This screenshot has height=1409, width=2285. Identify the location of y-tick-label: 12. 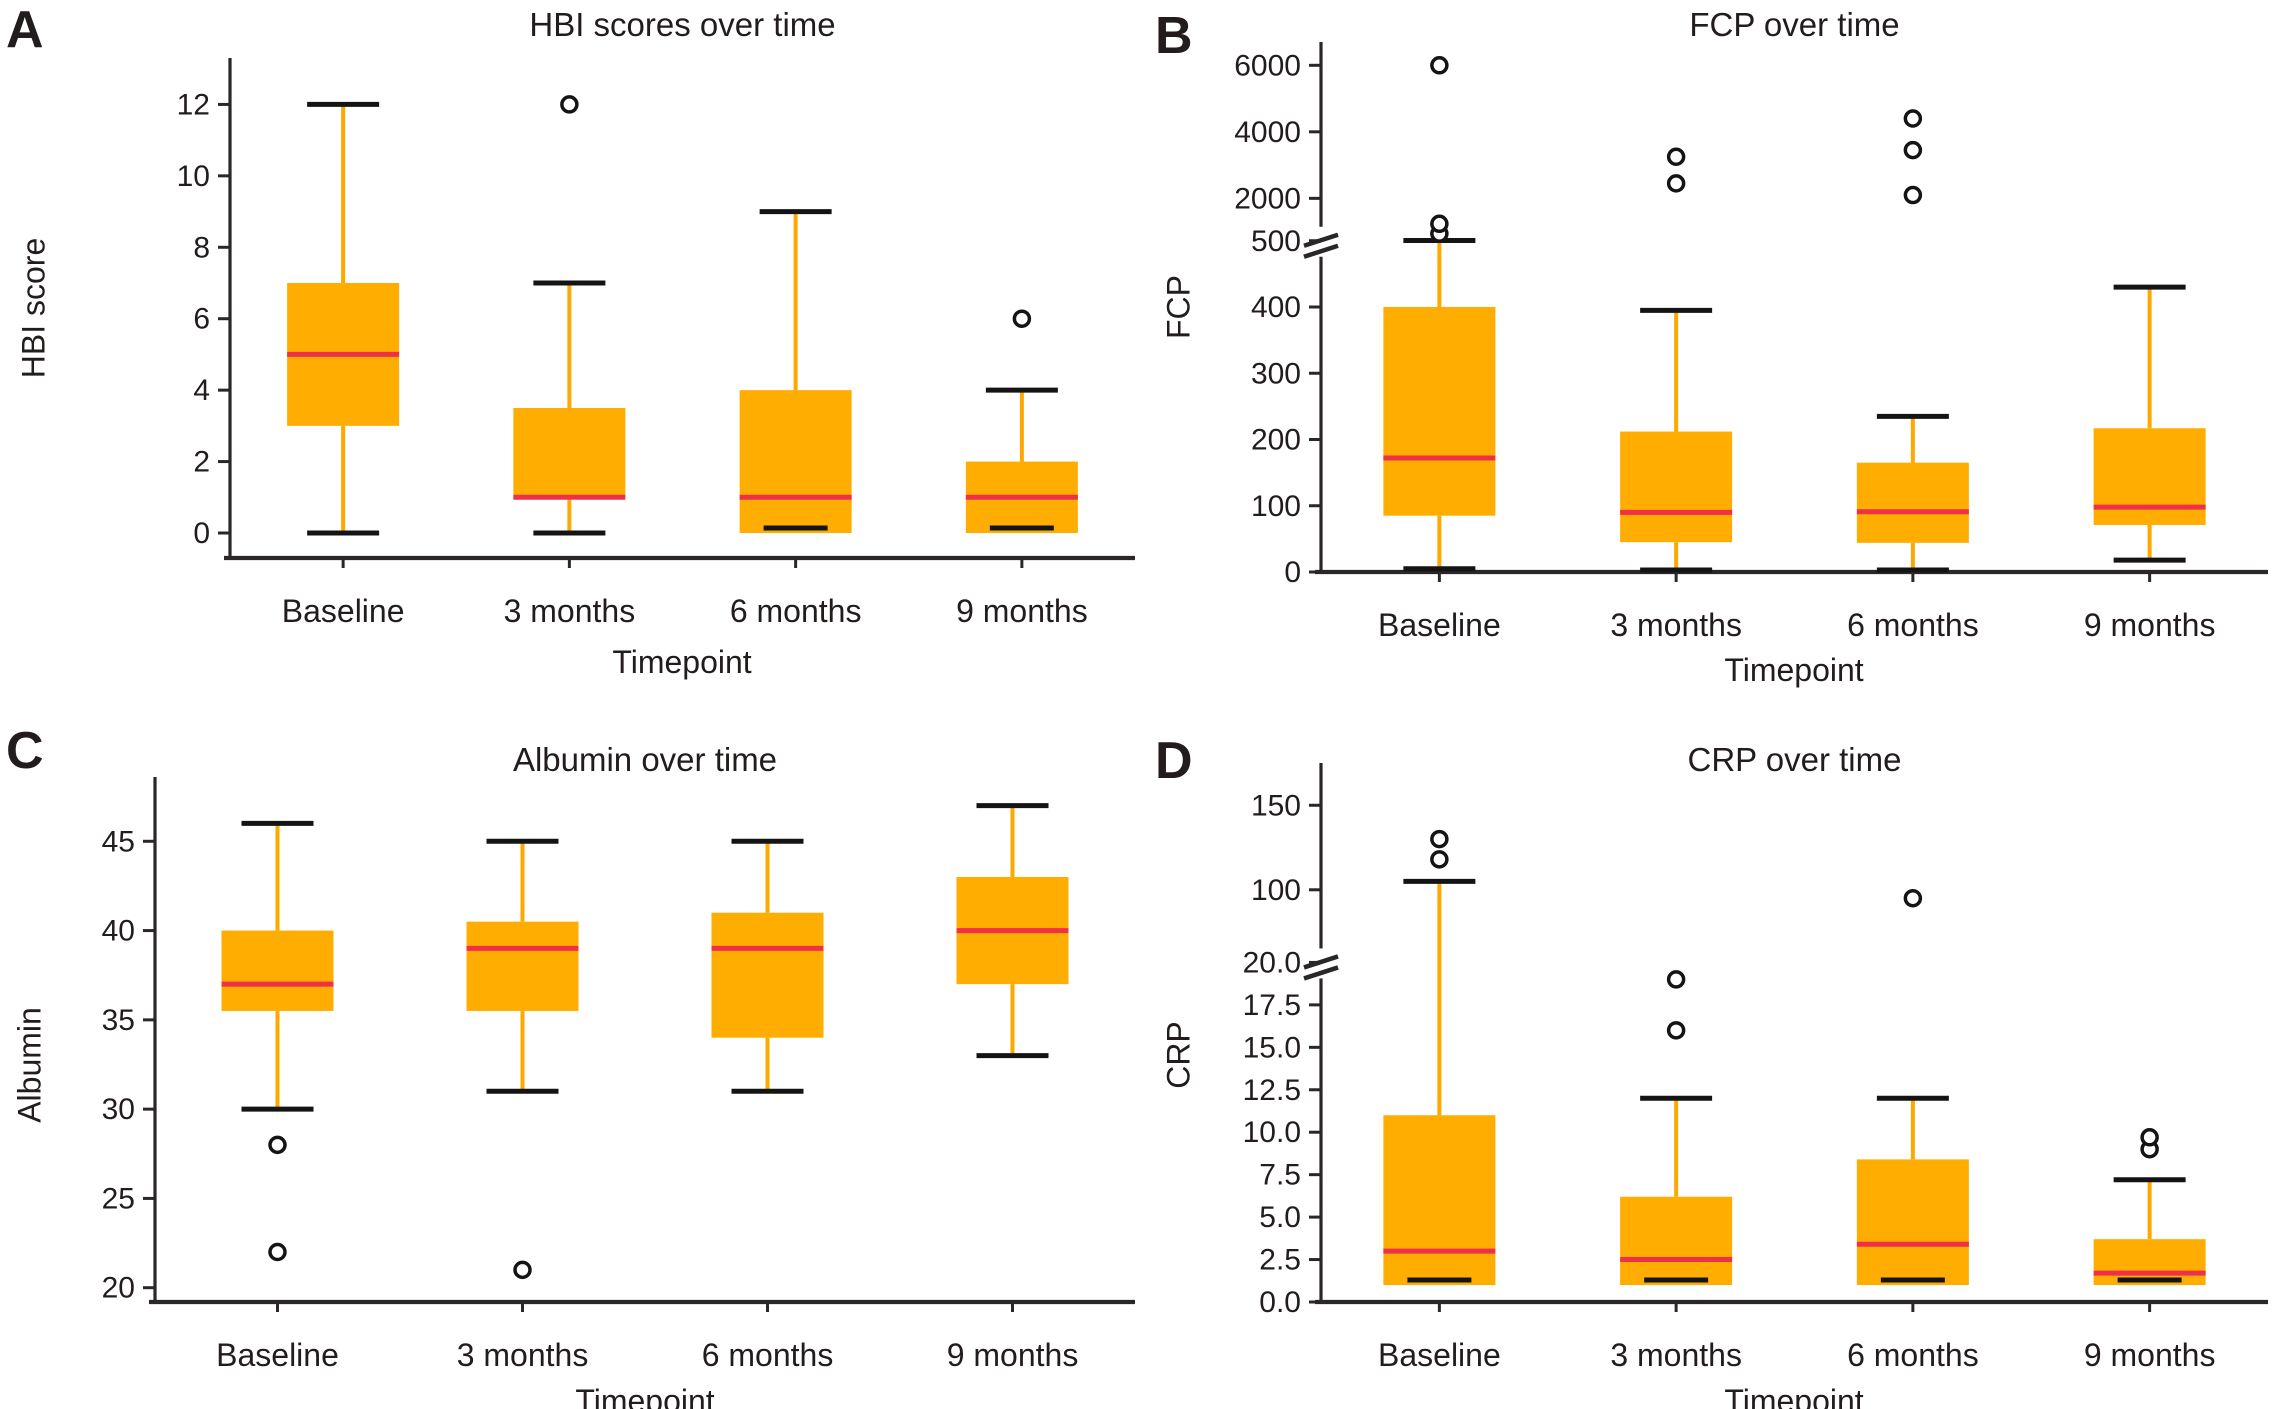
(193, 104).